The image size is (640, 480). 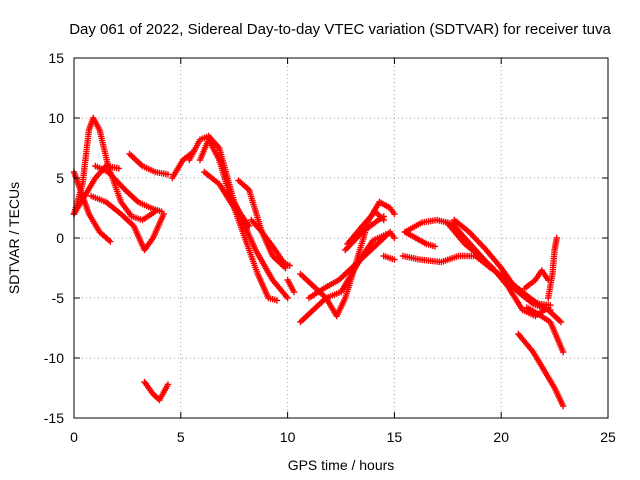 What do you see at coordinates (608, 437) in the screenshot?
I see `x-tick-label: 25` at bounding box center [608, 437].